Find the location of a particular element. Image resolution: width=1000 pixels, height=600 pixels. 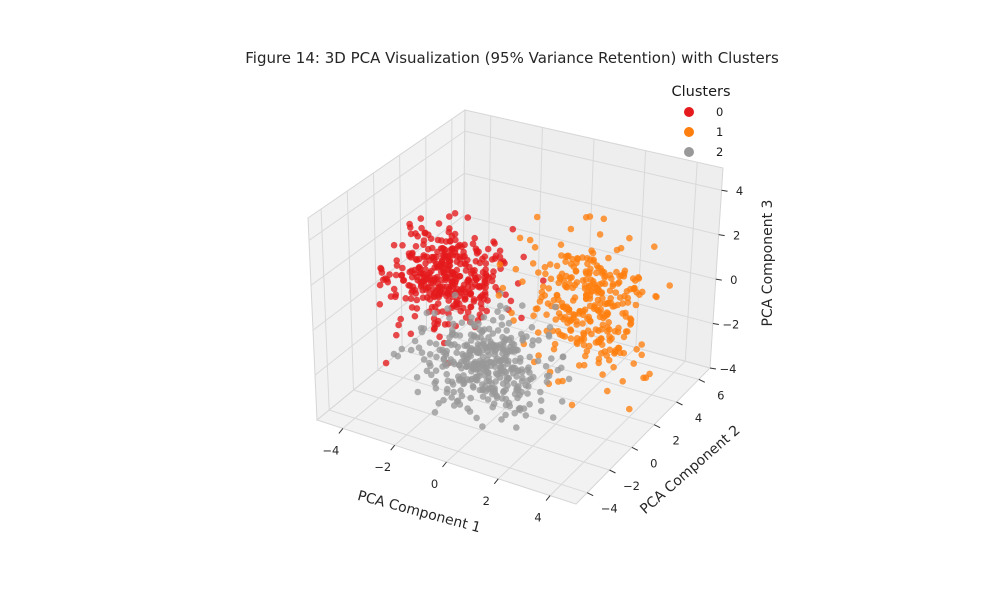

z-tick-label: 0 is located at coordinates (733, 280).